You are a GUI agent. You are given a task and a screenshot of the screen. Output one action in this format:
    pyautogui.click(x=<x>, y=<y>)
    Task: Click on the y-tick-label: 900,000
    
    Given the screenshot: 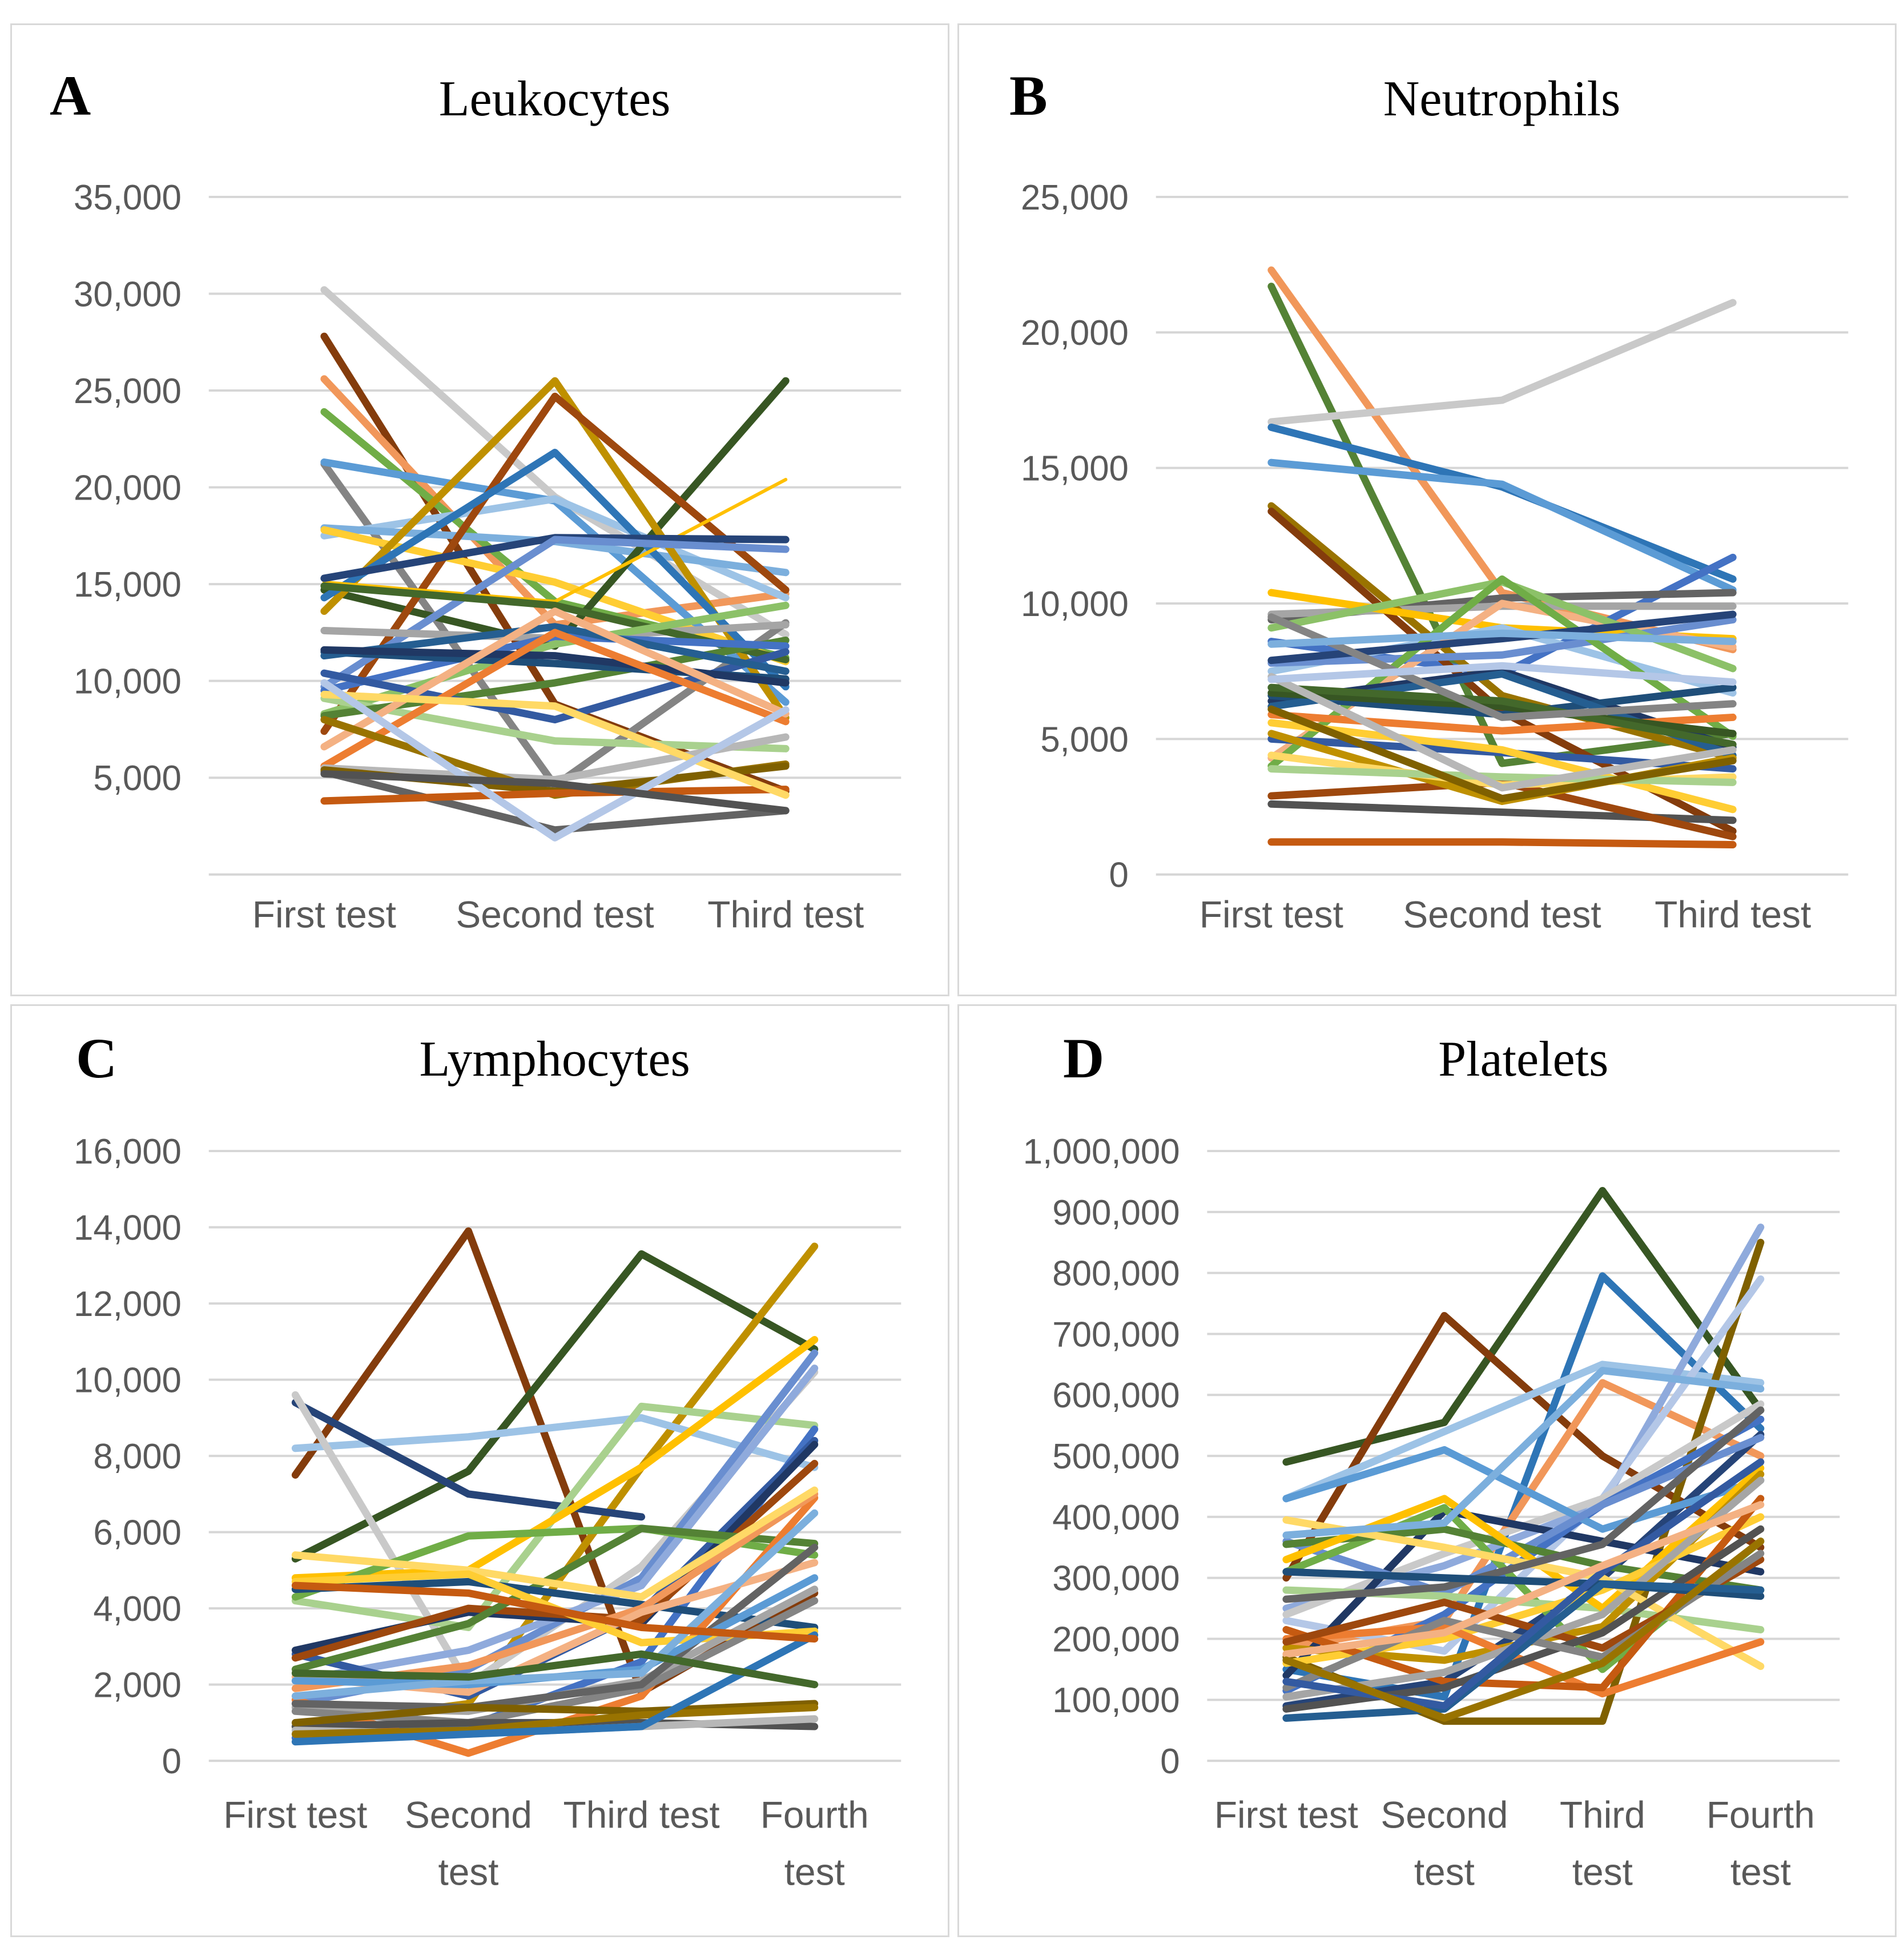 What is the action you would take?
    pyautogui.click(x=1116, y=1213)
    